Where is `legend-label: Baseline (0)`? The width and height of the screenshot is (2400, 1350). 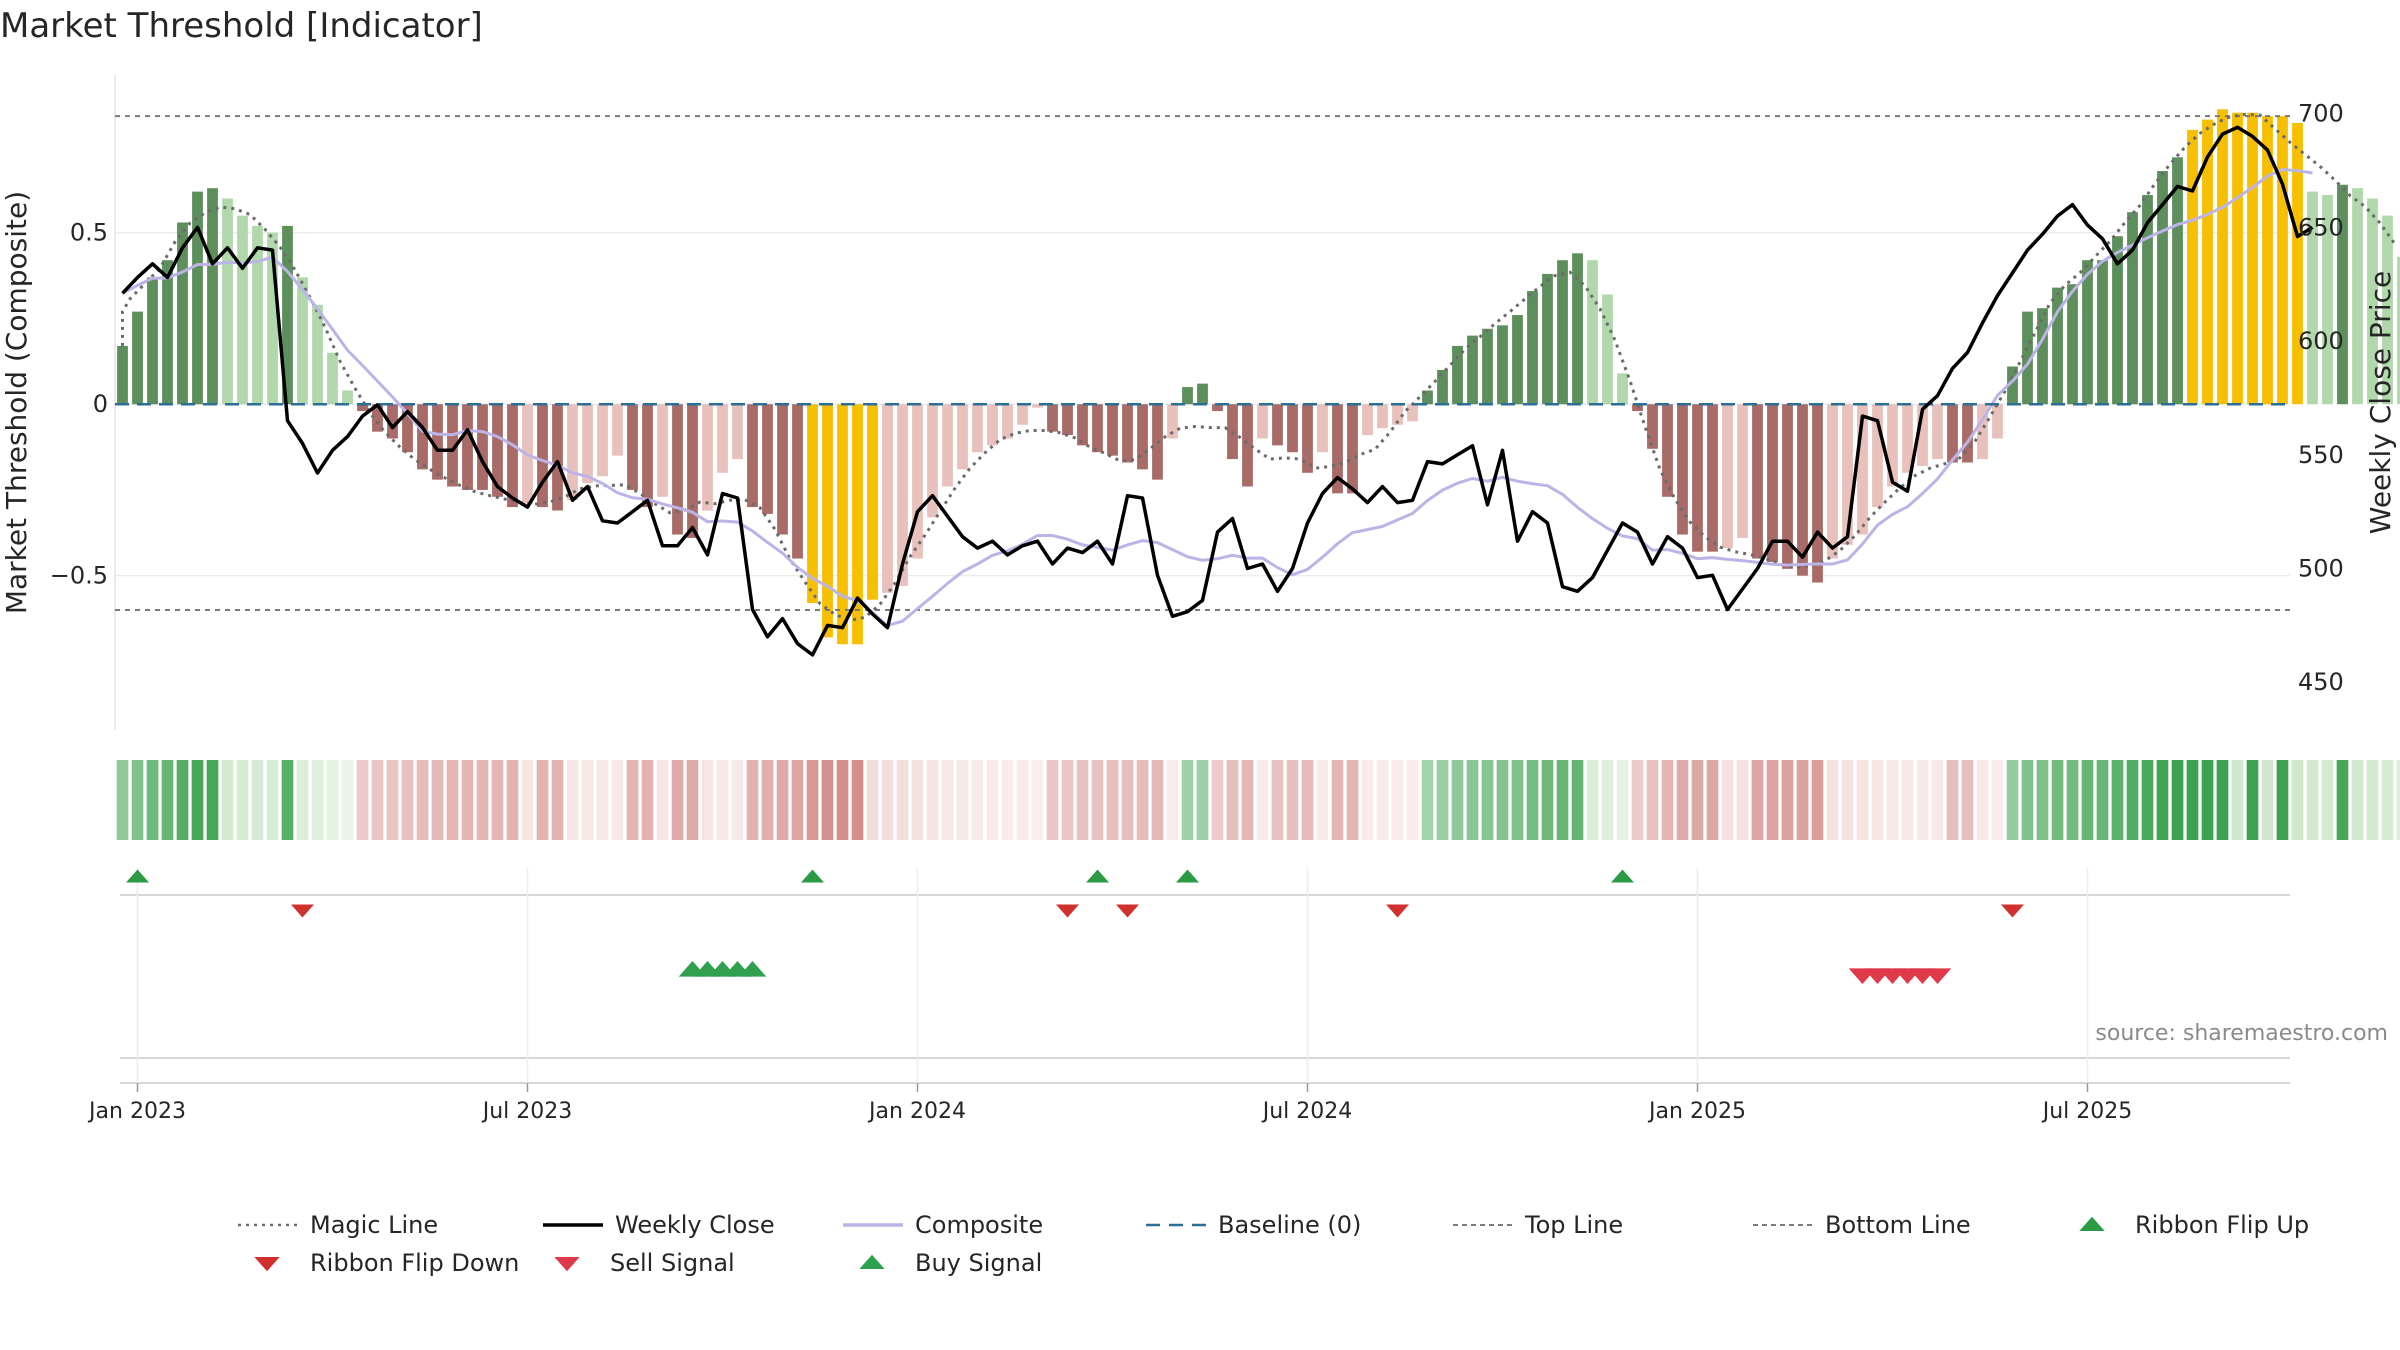
legend-label: Baseline (0) is located at coordinates (1289, 1225).